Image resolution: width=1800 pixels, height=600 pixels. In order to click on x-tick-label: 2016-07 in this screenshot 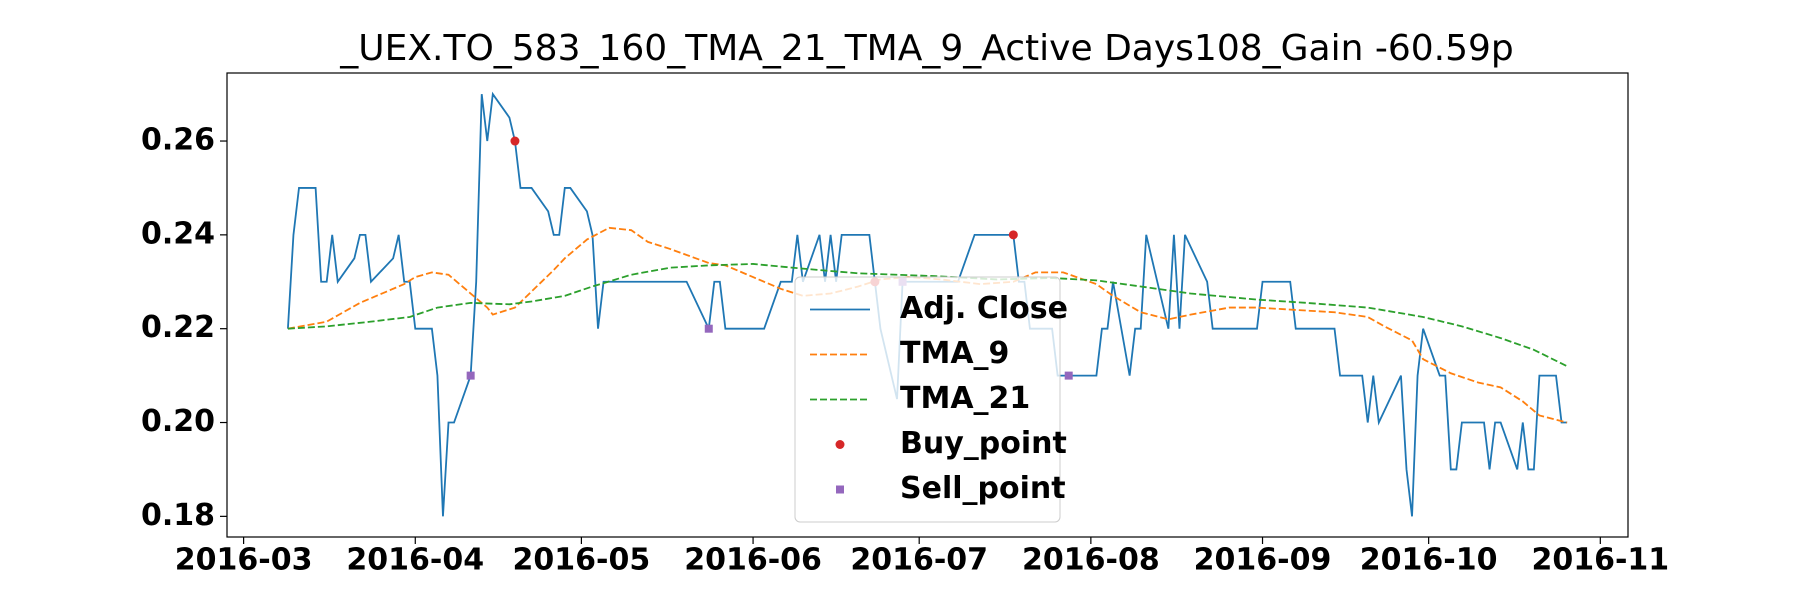, I will do `click(919, 560)`.